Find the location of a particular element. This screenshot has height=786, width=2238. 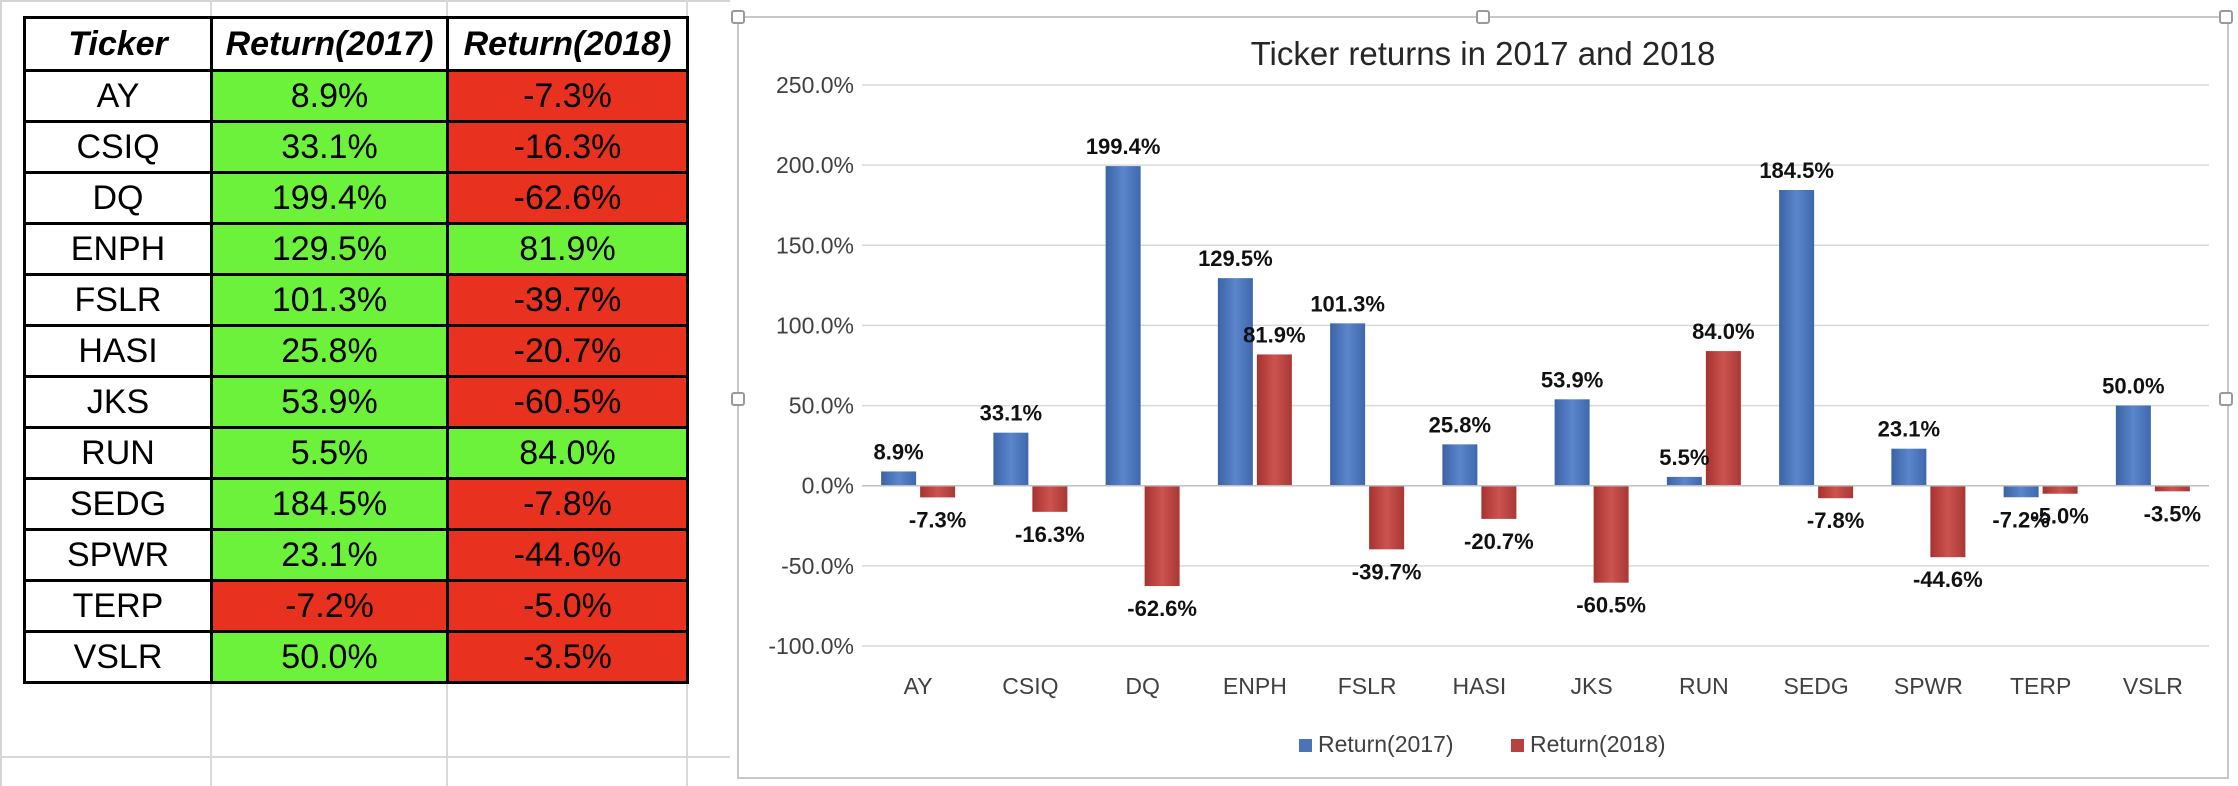

return-2018-cell: -62.6% is located at coordinates (567, 198).